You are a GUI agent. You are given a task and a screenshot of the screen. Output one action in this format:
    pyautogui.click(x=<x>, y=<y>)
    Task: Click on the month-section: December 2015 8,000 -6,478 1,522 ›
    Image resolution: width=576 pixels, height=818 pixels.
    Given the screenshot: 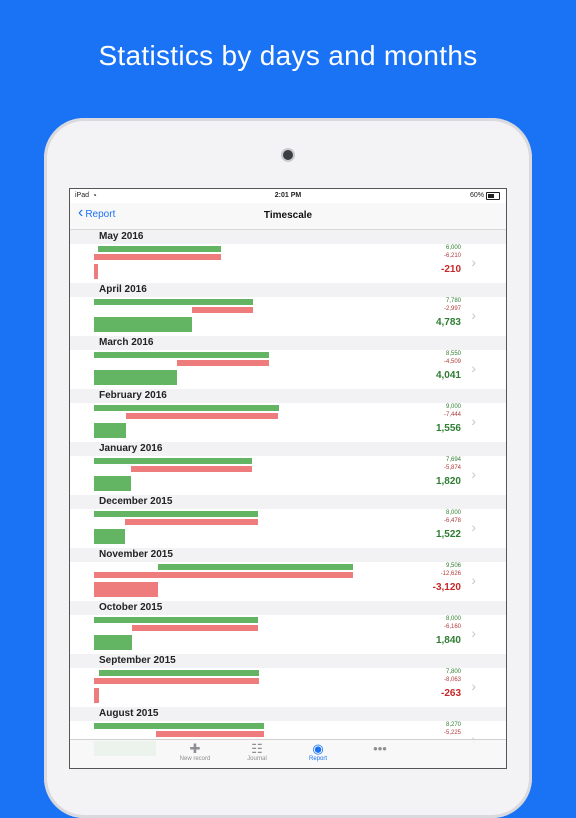 What is the action you would take?
    pyautogui.click(x=288, y=521)
    